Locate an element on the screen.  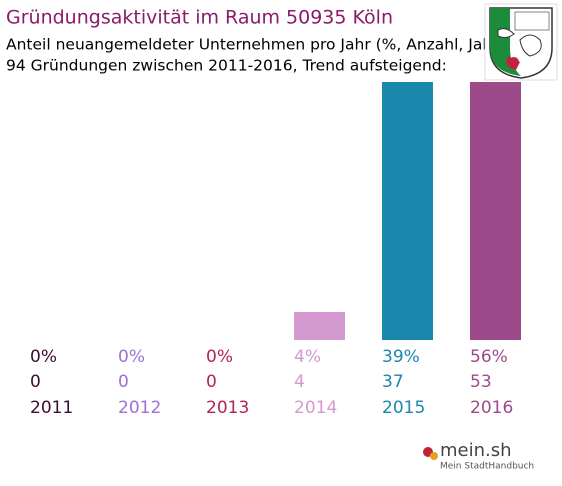
x-tick-label: 2014 is located at coordinates (315, 408).